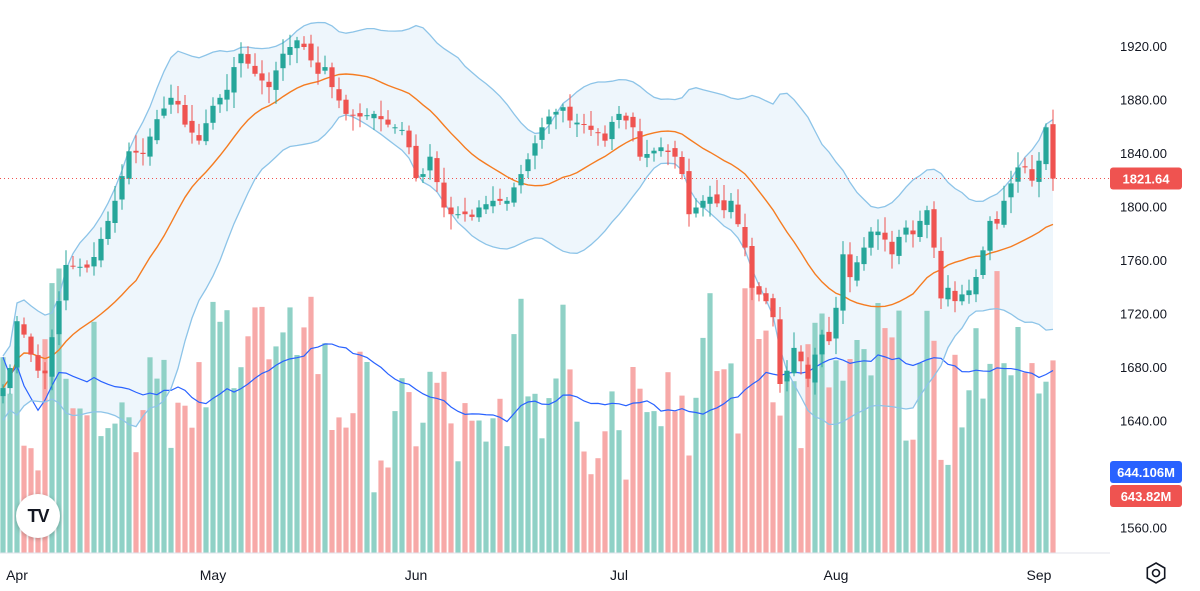 This screenshot has height=591, width=1200. Describe the element at coordinates (1156, 573) in the screenshot. I see `settings-icon` at that location.